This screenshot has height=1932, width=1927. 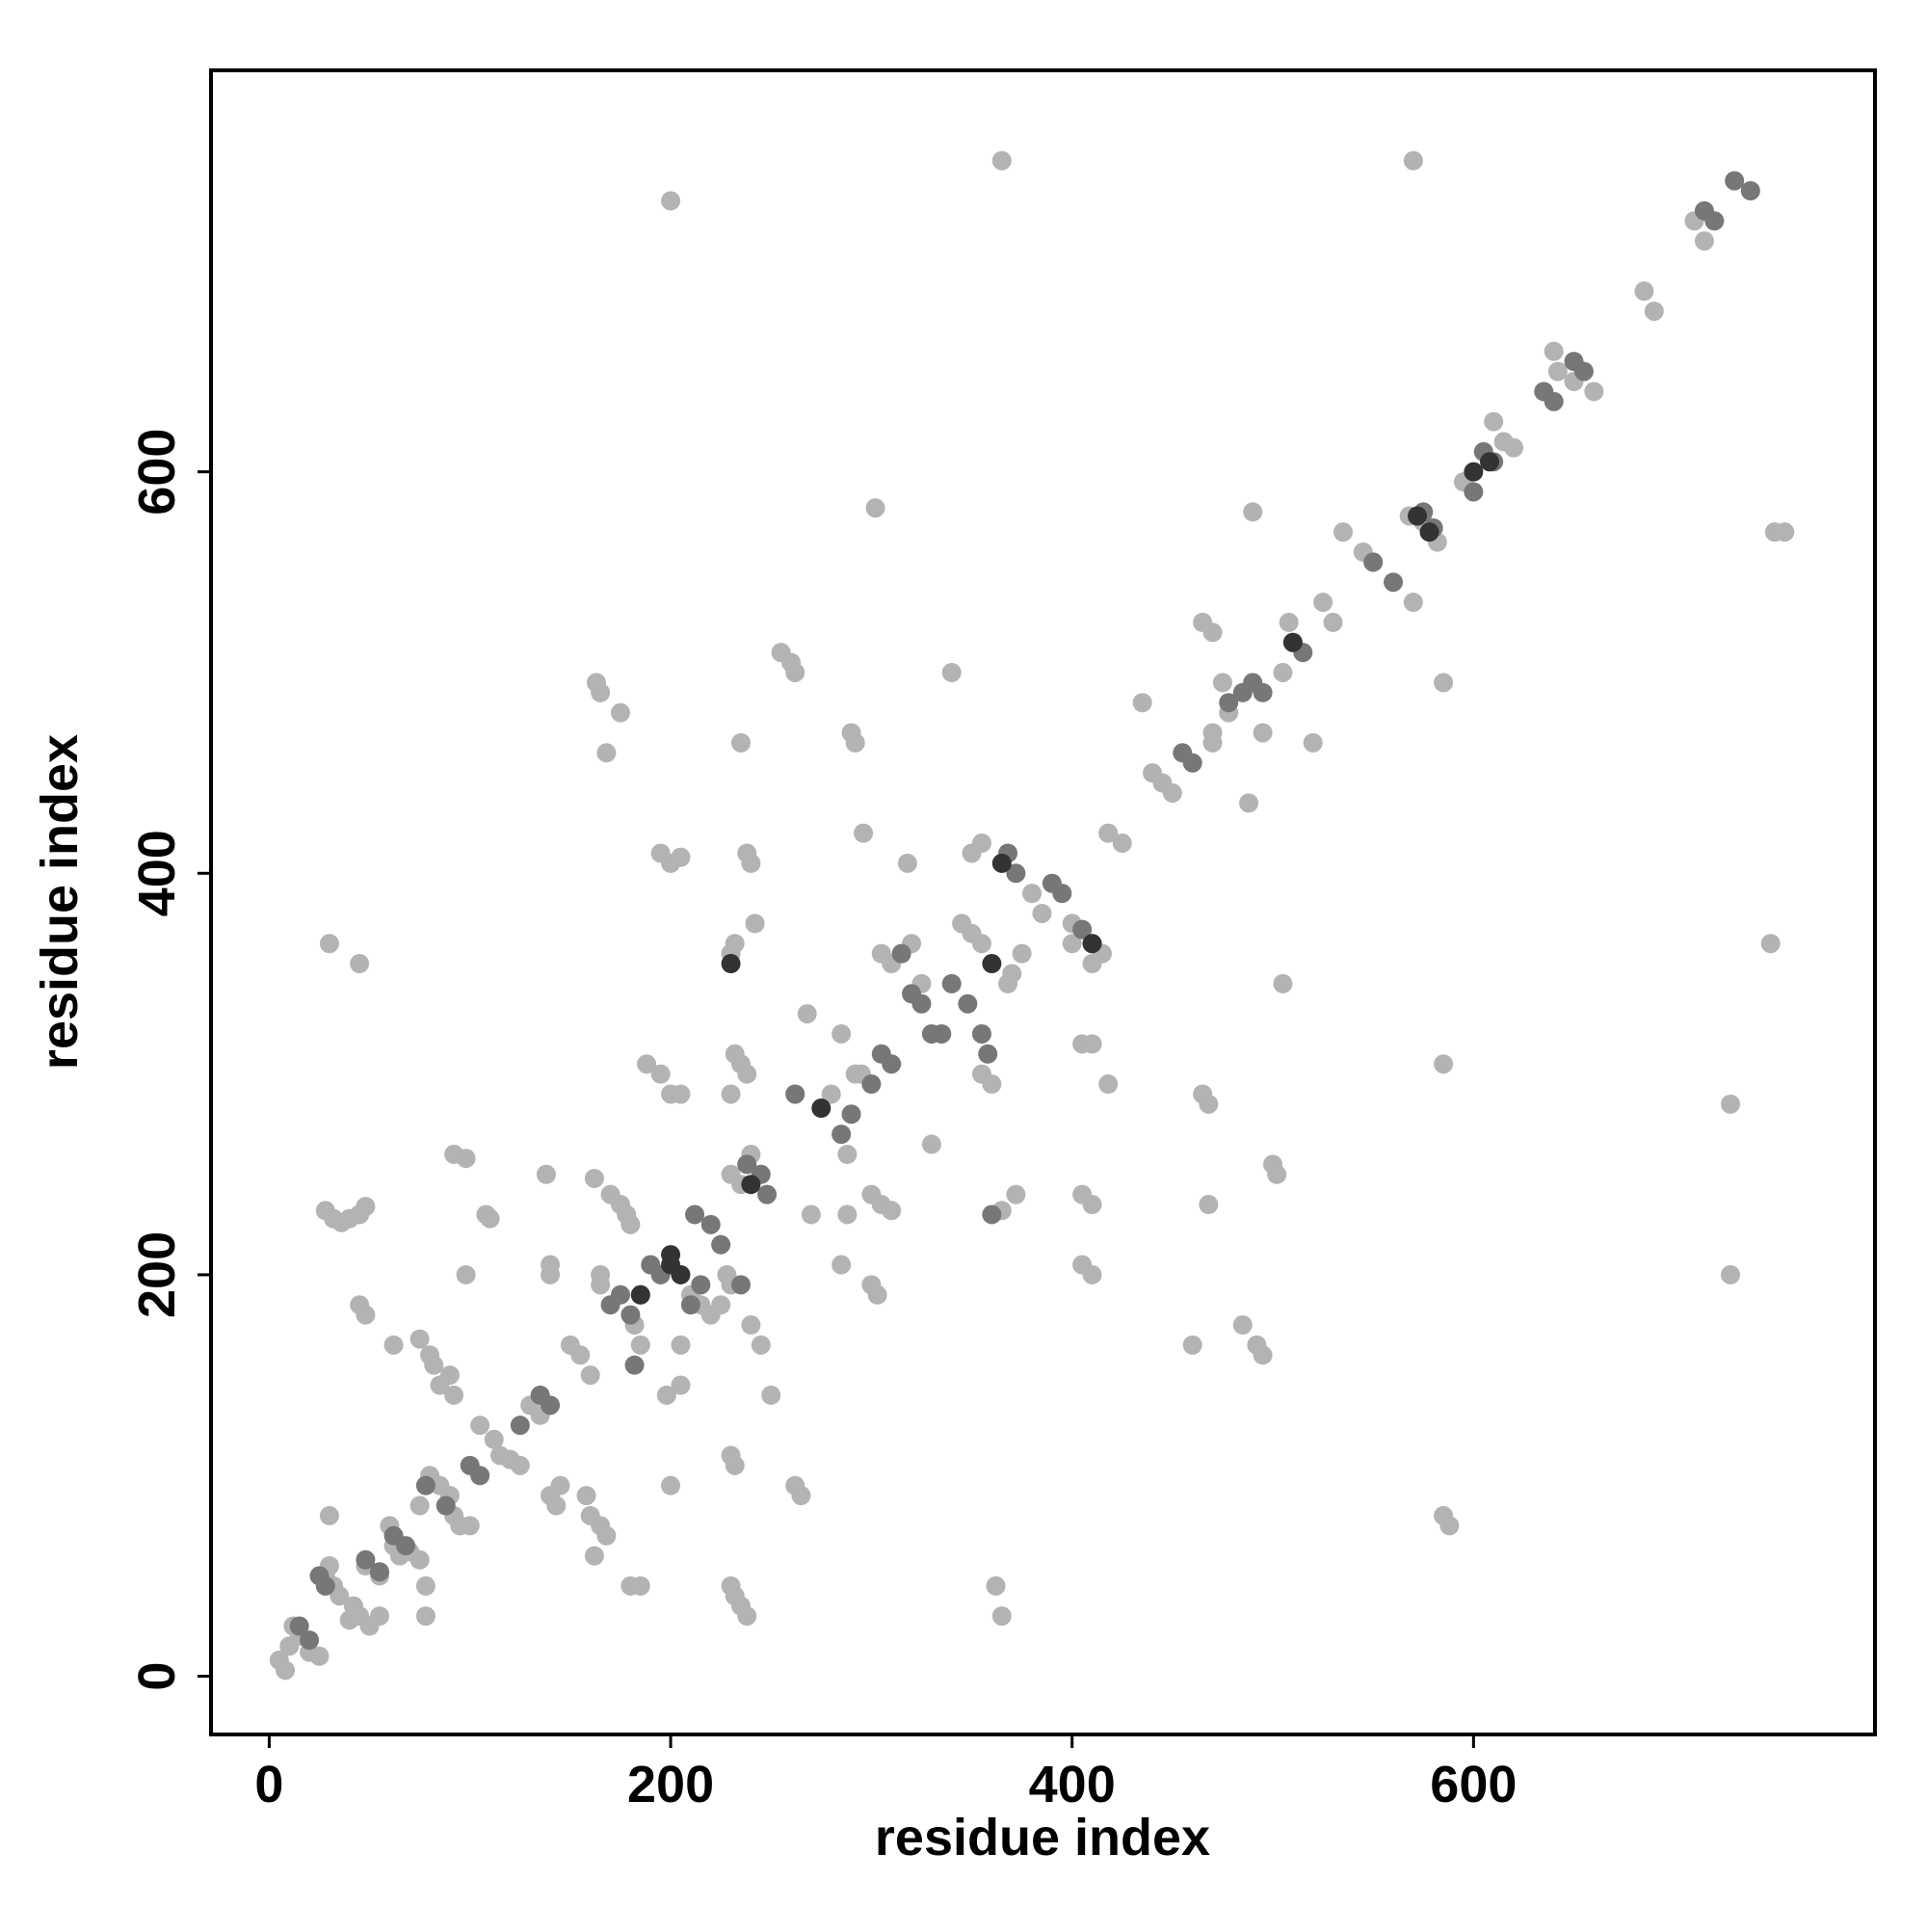 What do you see at coordinates (157, 873) in the screenshot?
I see `y-tick-label: 400` at bounding box center [157, 873].